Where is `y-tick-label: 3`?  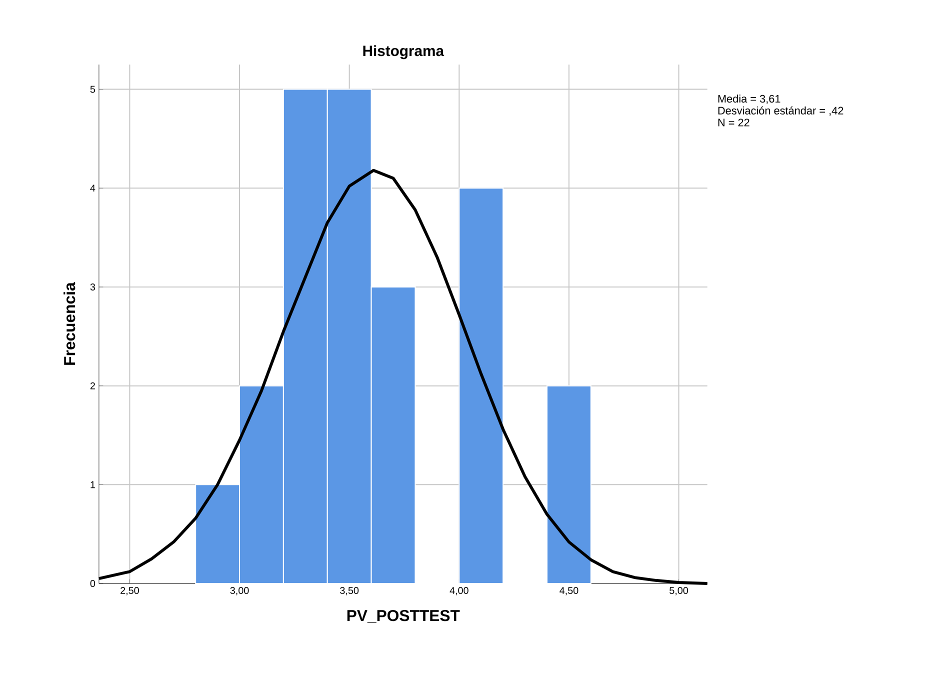
y-tick-label: 3 is located at coordinates (93, 287).